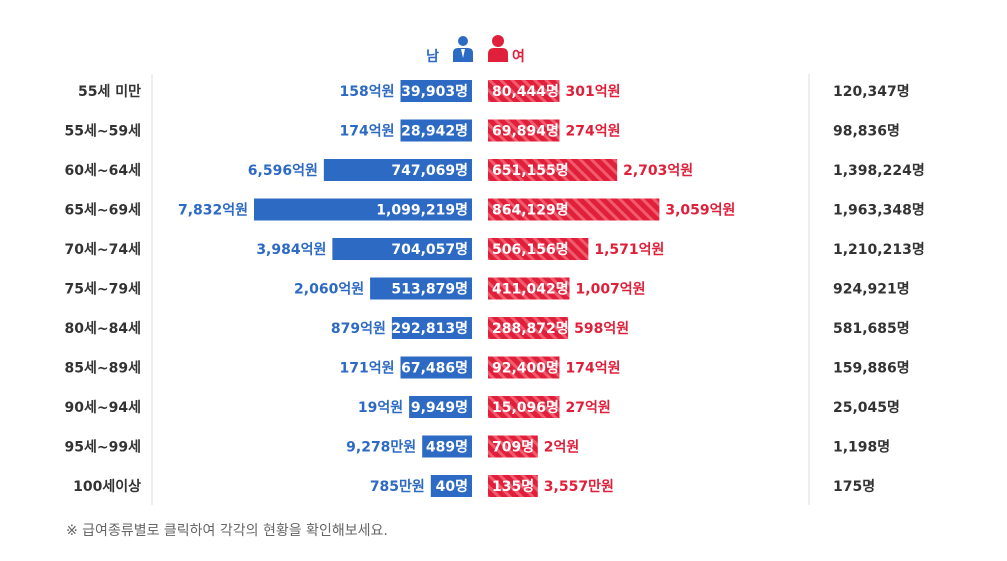 This screenshot has height=561, width=1007. Describe the element at coordinates (422, 210) in the screenshot. I see `male-count-label: 1,099,219명` at that location.